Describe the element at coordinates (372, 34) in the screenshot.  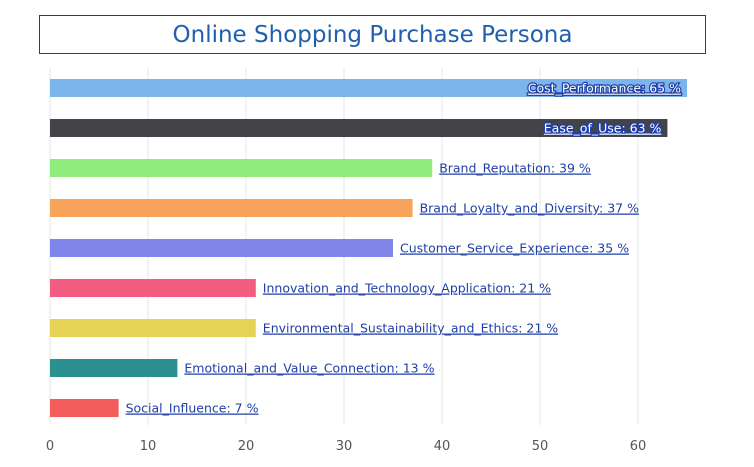
I see `chart-title: Online Shopping Purchase Persona` at that location.